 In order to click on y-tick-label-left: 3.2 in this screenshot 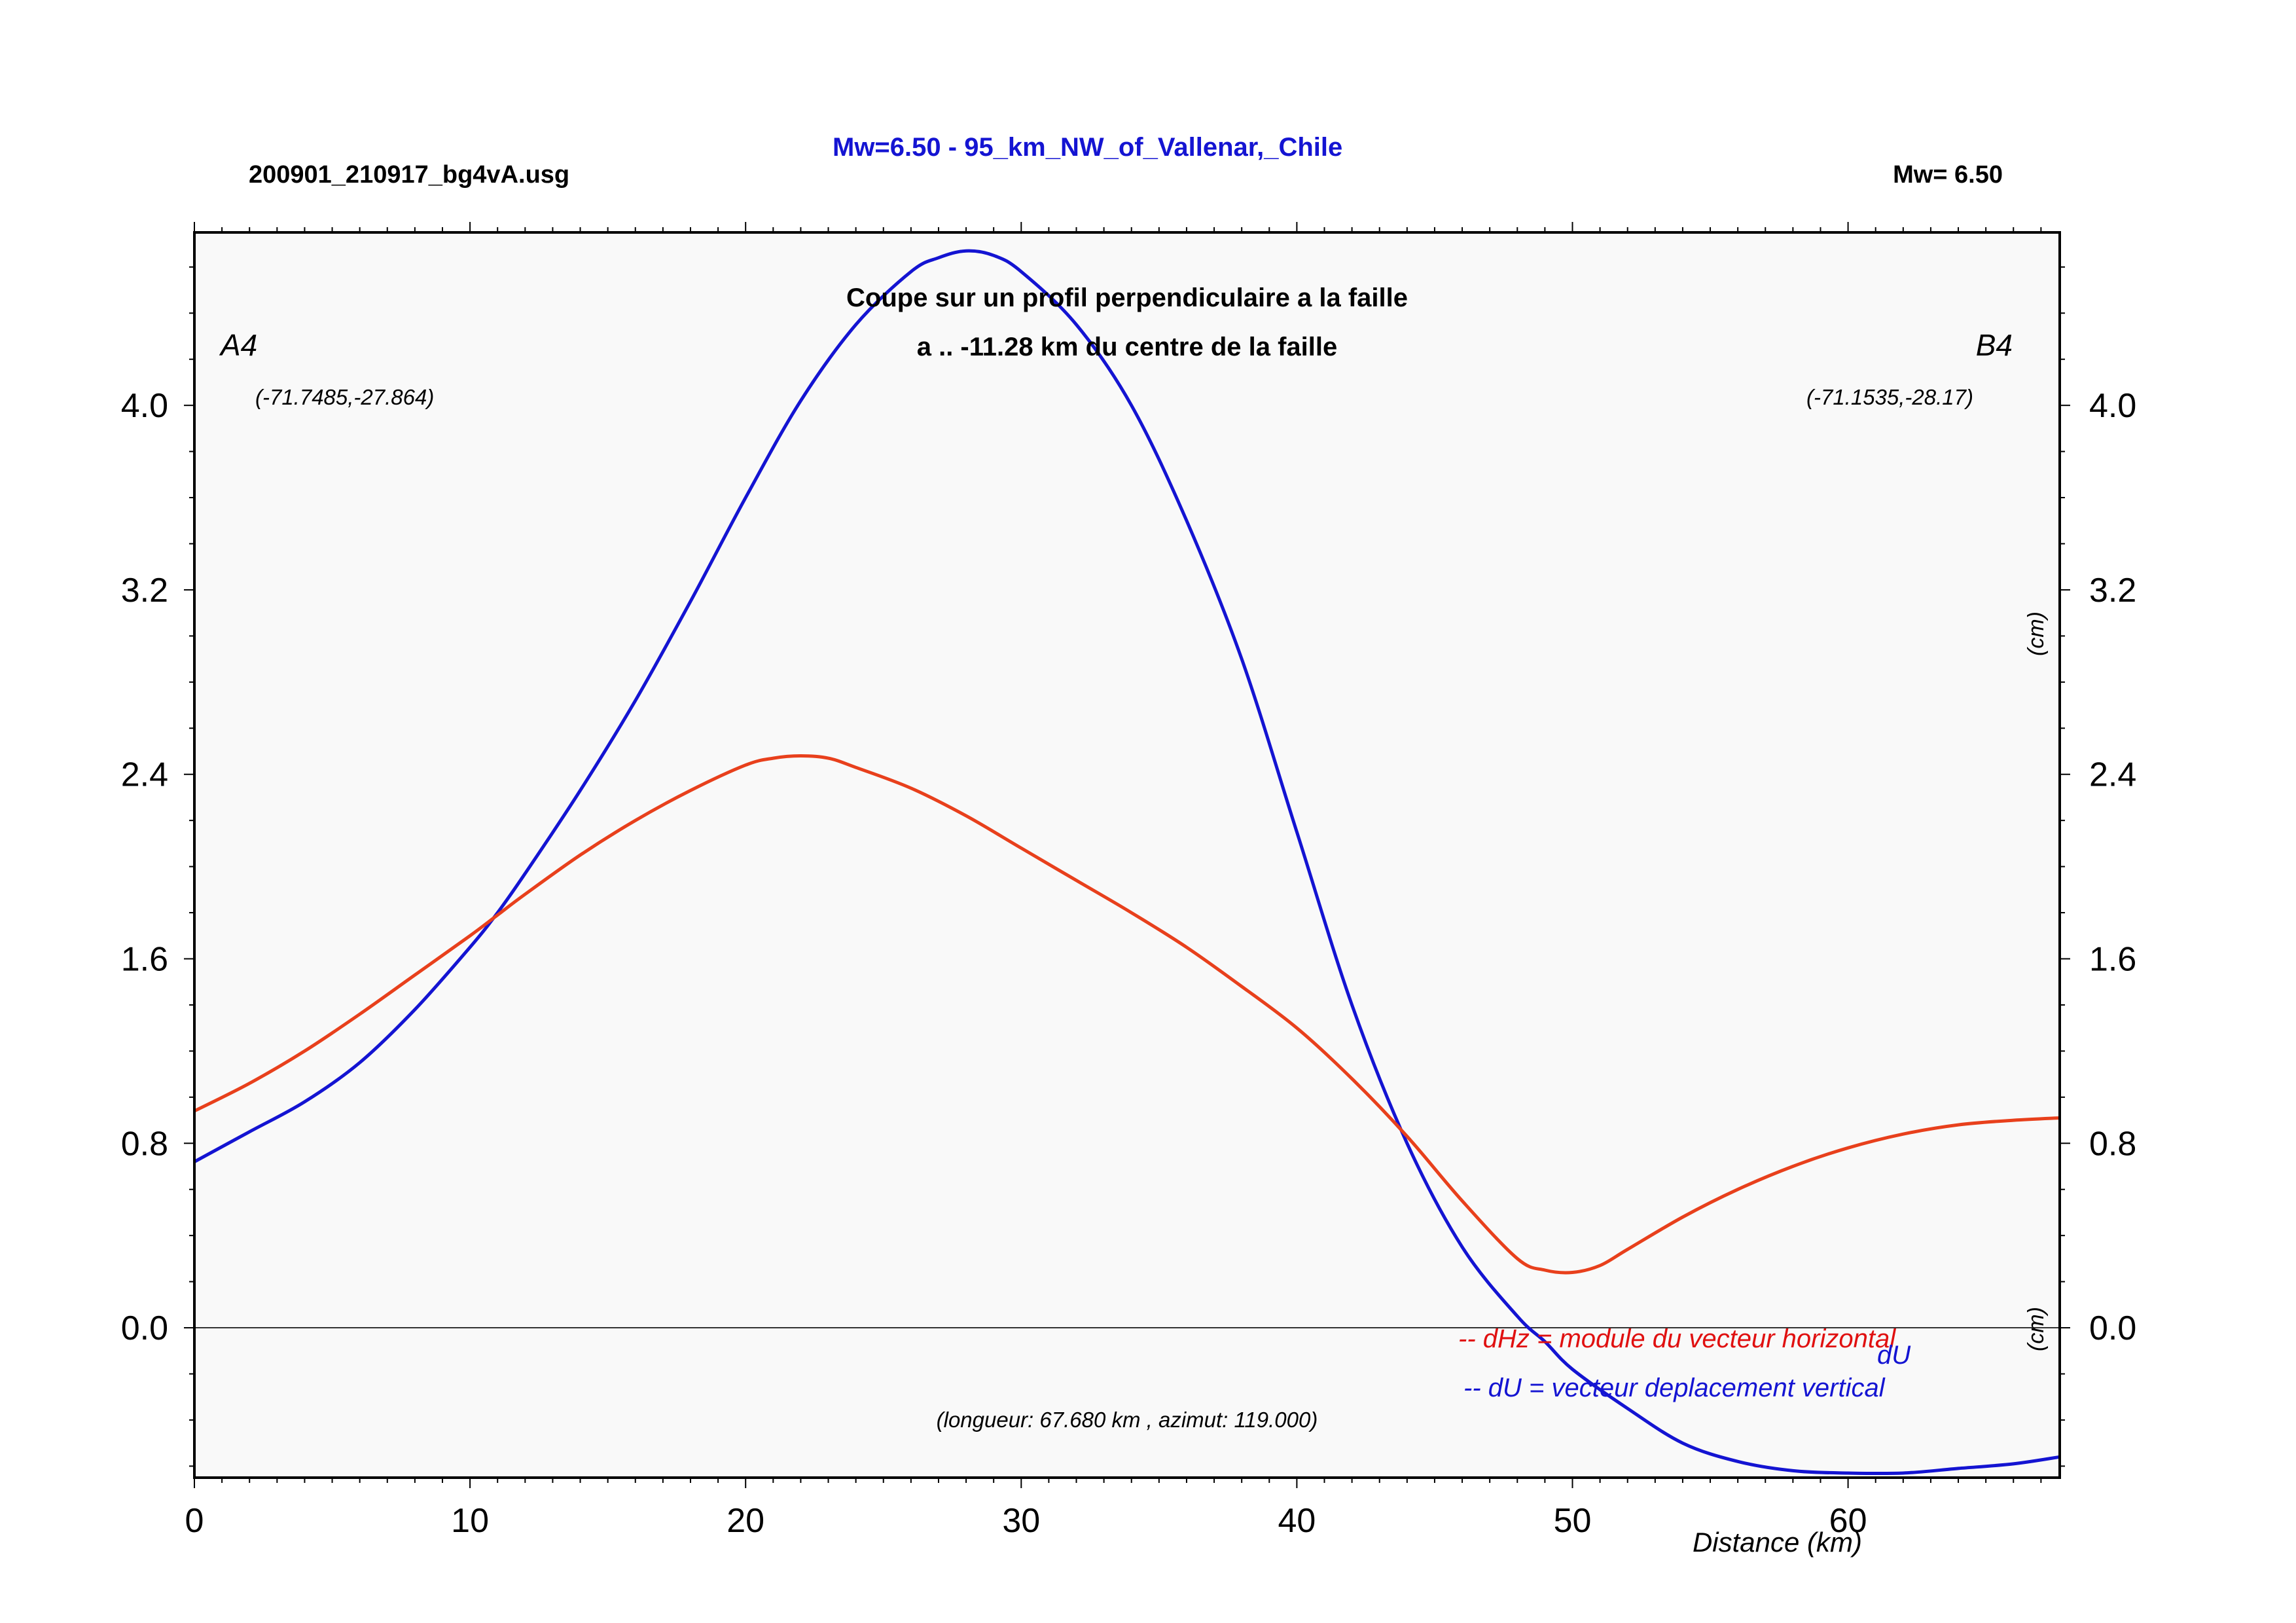, I will do `click(144, 591)`.